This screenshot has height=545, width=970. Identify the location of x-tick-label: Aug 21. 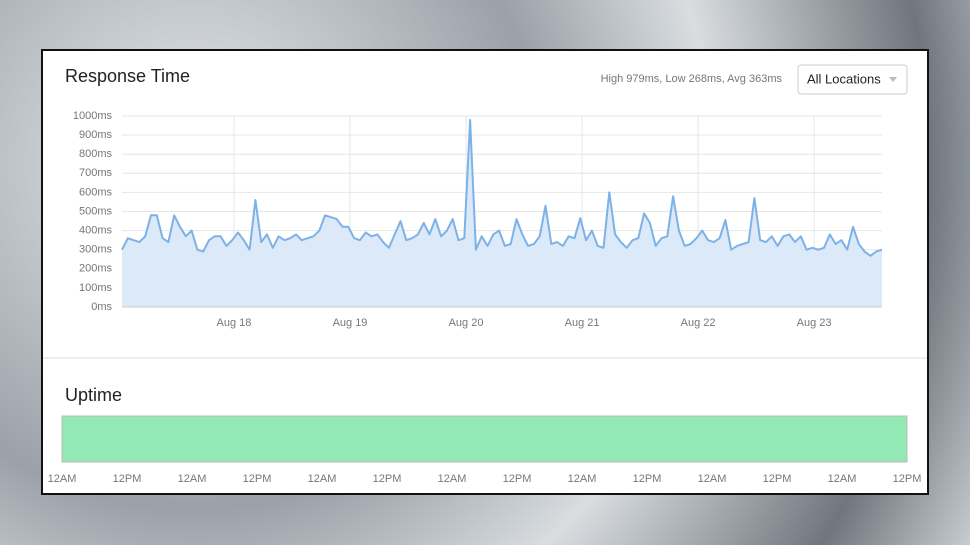
(582, 323).